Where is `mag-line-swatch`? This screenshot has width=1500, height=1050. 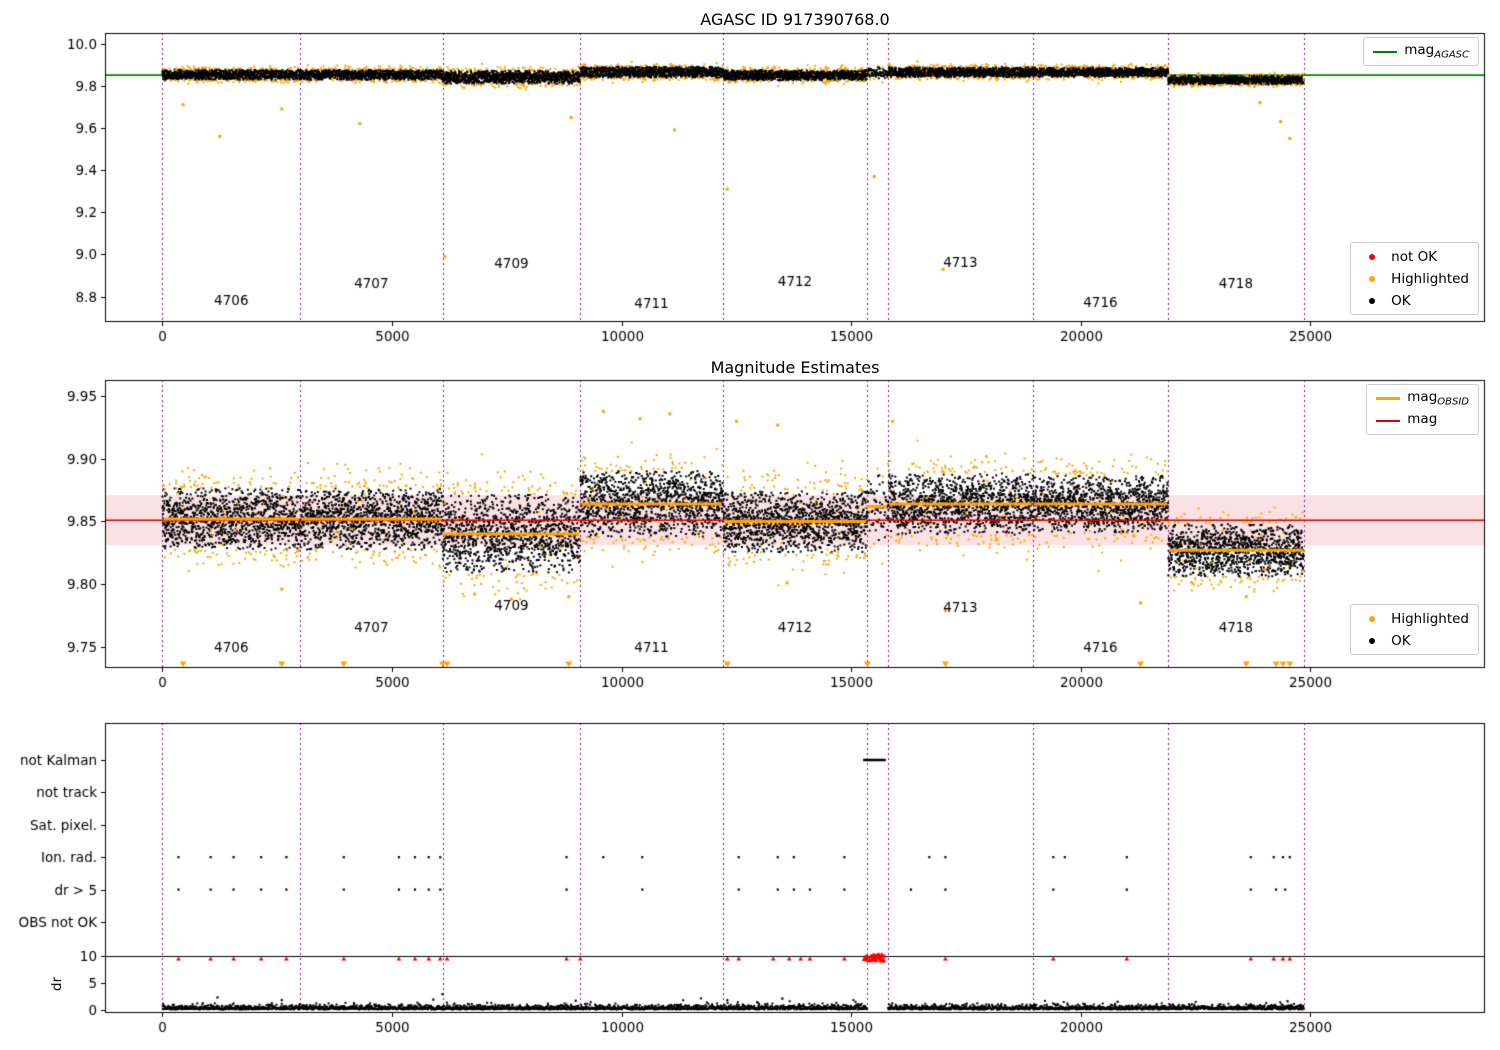
mag-line-swatch is located at coordinates (1388, 420).